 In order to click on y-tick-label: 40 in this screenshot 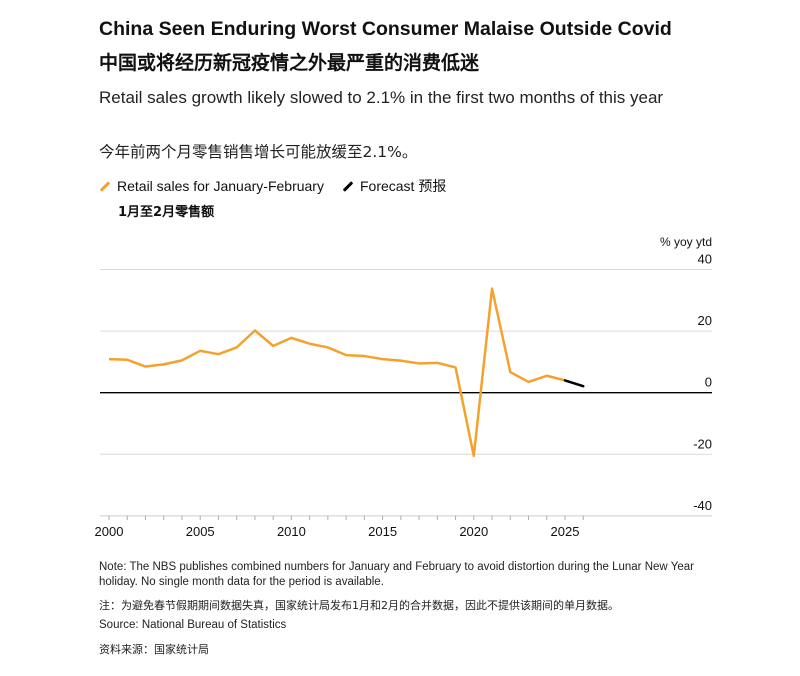, I will do `click(705, 259)`.